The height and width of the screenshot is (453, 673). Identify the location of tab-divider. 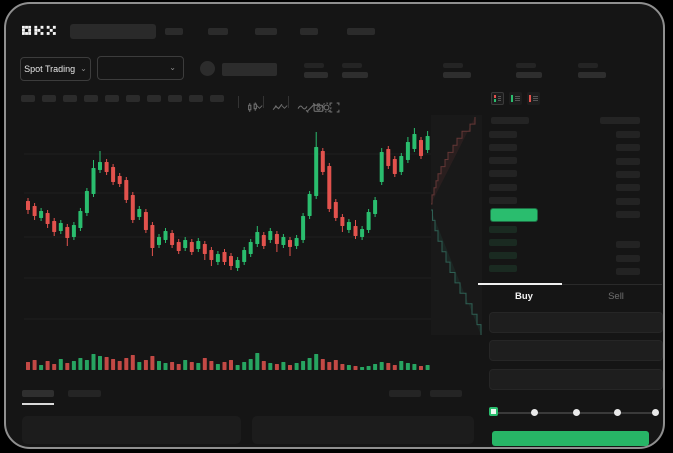
(570, 284).